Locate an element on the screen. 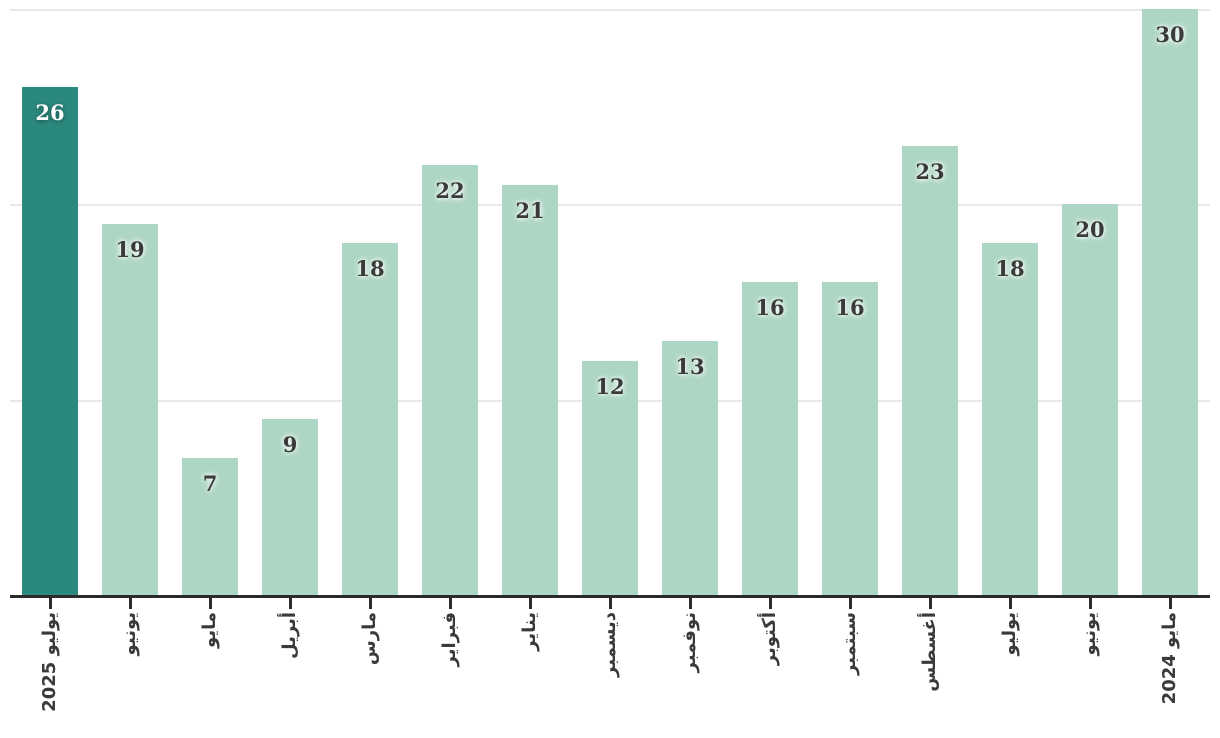 This screenshot has width=1220, height=738. bar-value-label: 22 is located at coordinates (450, 191).